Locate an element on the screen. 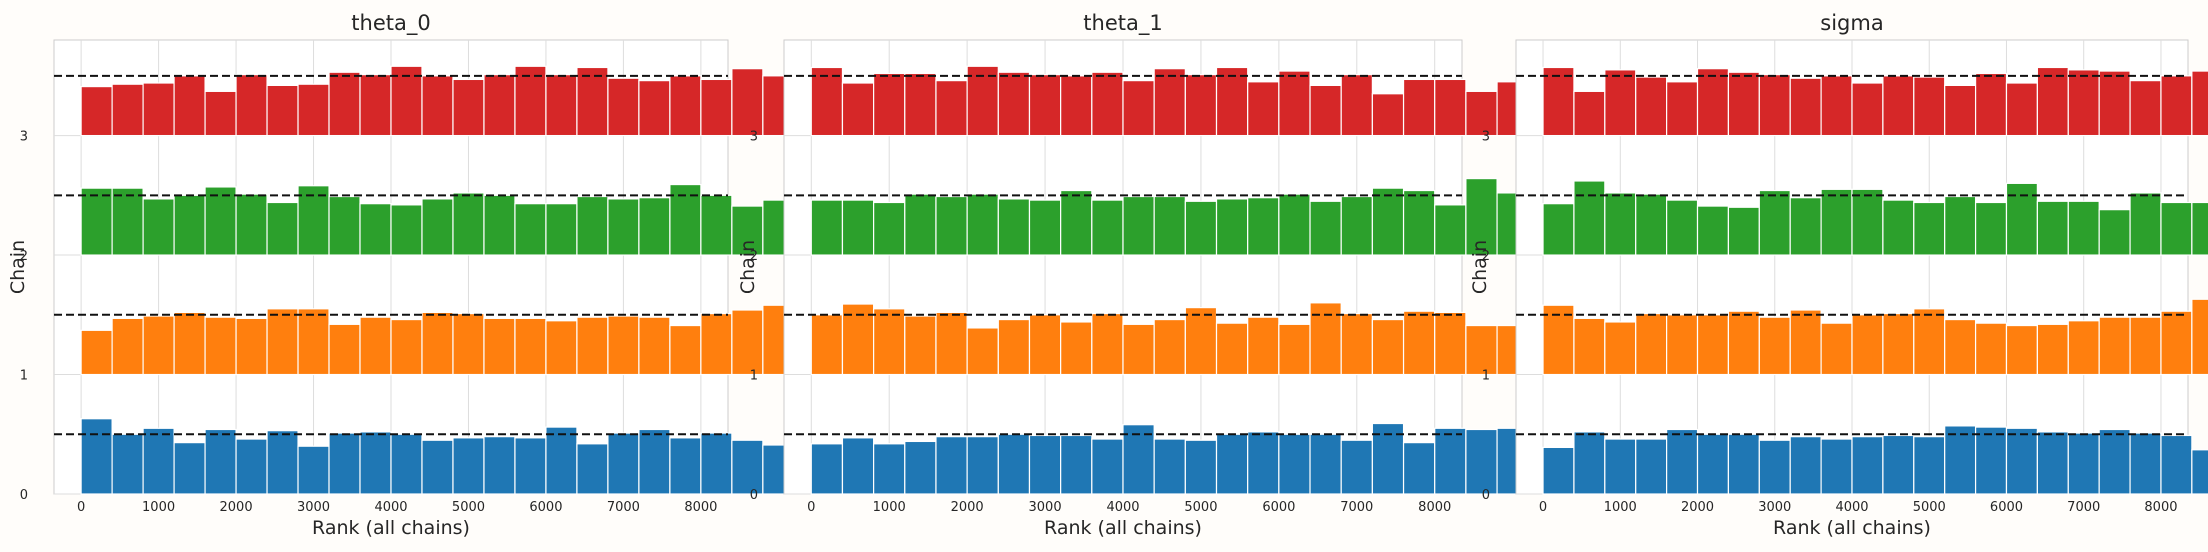  x-tick-label: 5000 is located at coordinates (468, 507).